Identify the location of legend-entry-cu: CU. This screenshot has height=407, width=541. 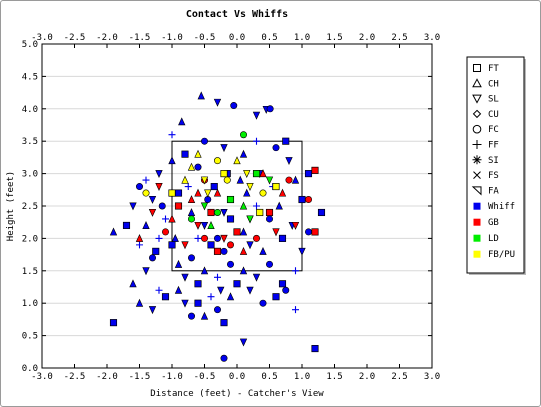
(485, 114).